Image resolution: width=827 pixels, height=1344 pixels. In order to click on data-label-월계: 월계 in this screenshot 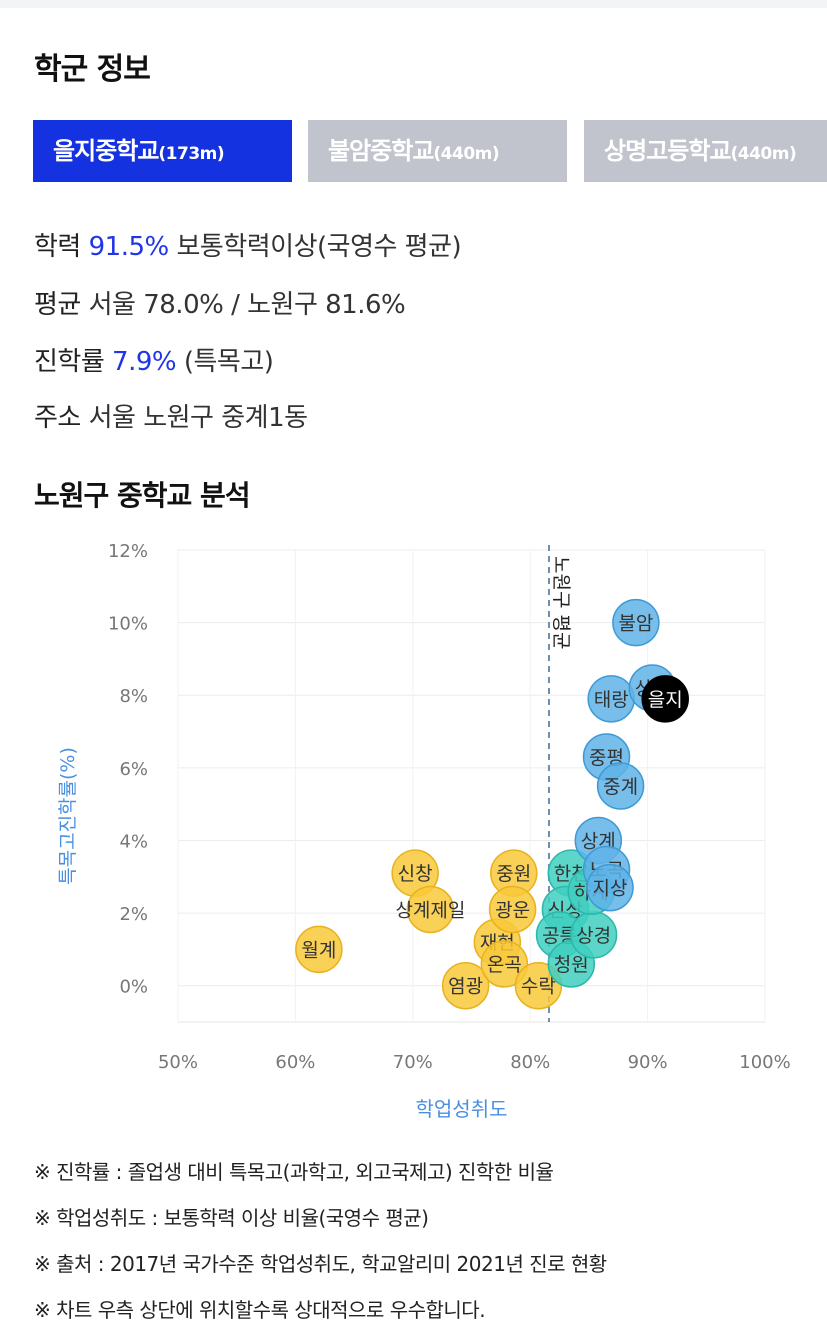, I will do `click(318, 950)`.